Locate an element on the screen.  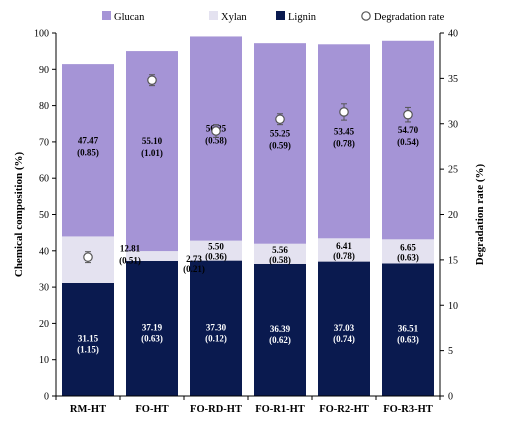
category-label-3: FO-R1-HT is located at coordinates (280, 409).